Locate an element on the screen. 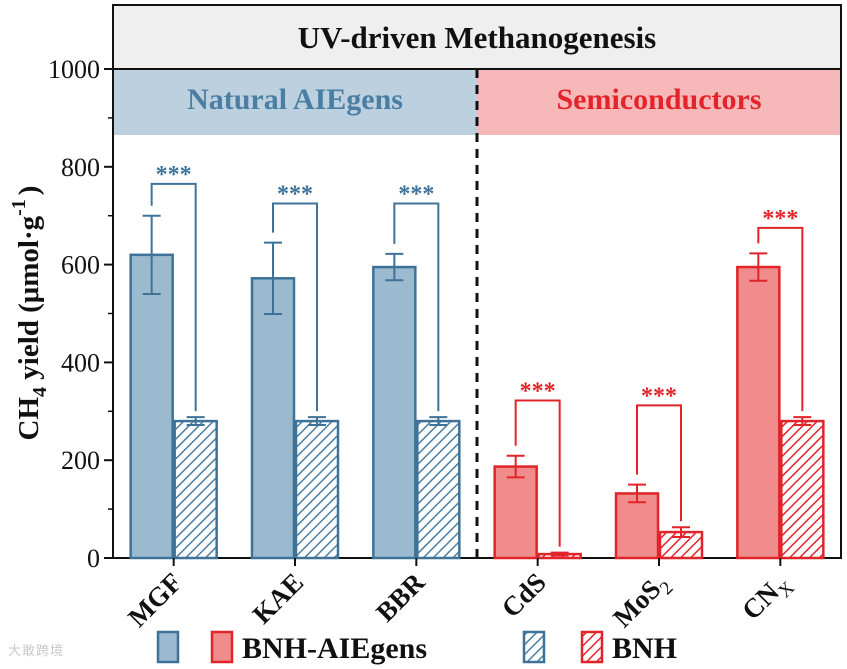 The height and width of the screenshot is (669, 847). x-tick-label: KAE is located at coordinates (278, 598).